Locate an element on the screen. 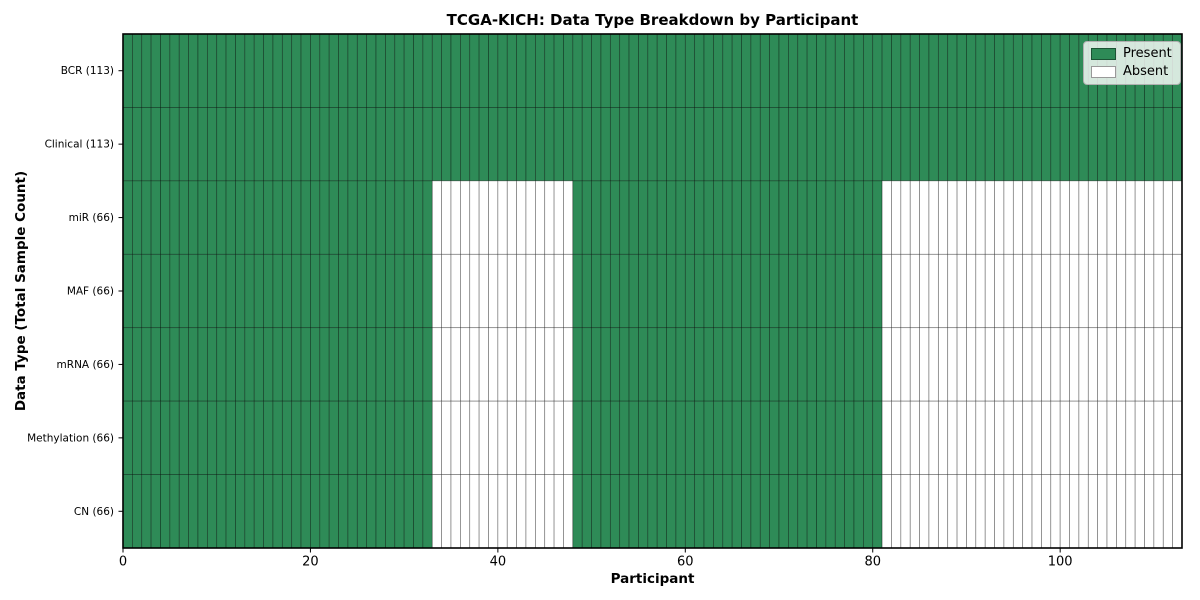 The width and height of the screenshot is (1200, 600). present-swatch-icon is located at coordinates (1103, 54).